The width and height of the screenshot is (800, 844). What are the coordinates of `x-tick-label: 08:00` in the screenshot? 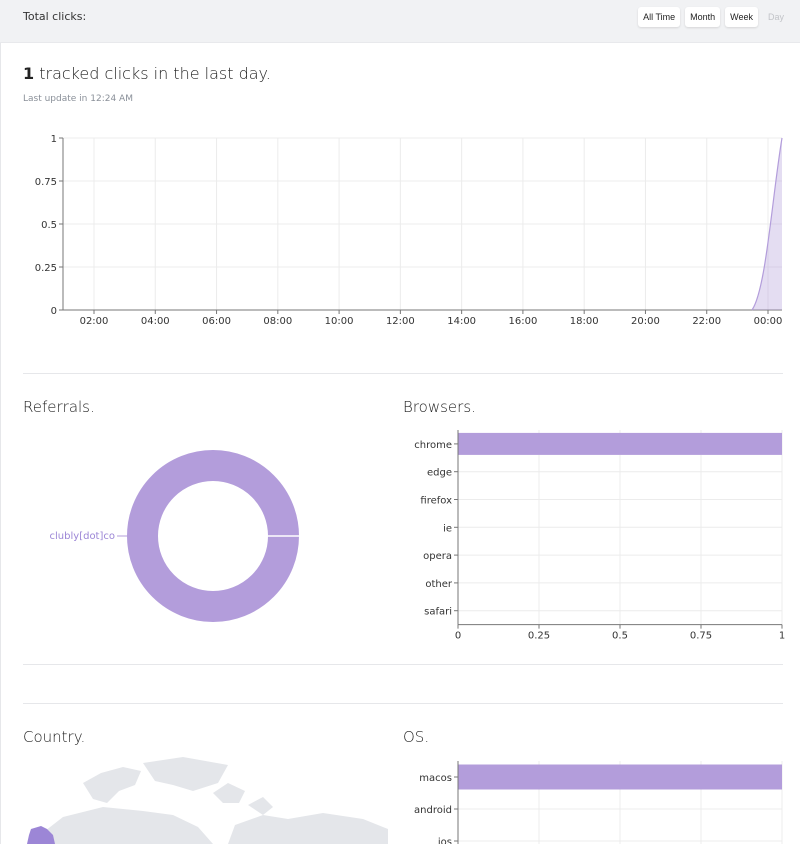 It's located at (277, 321).